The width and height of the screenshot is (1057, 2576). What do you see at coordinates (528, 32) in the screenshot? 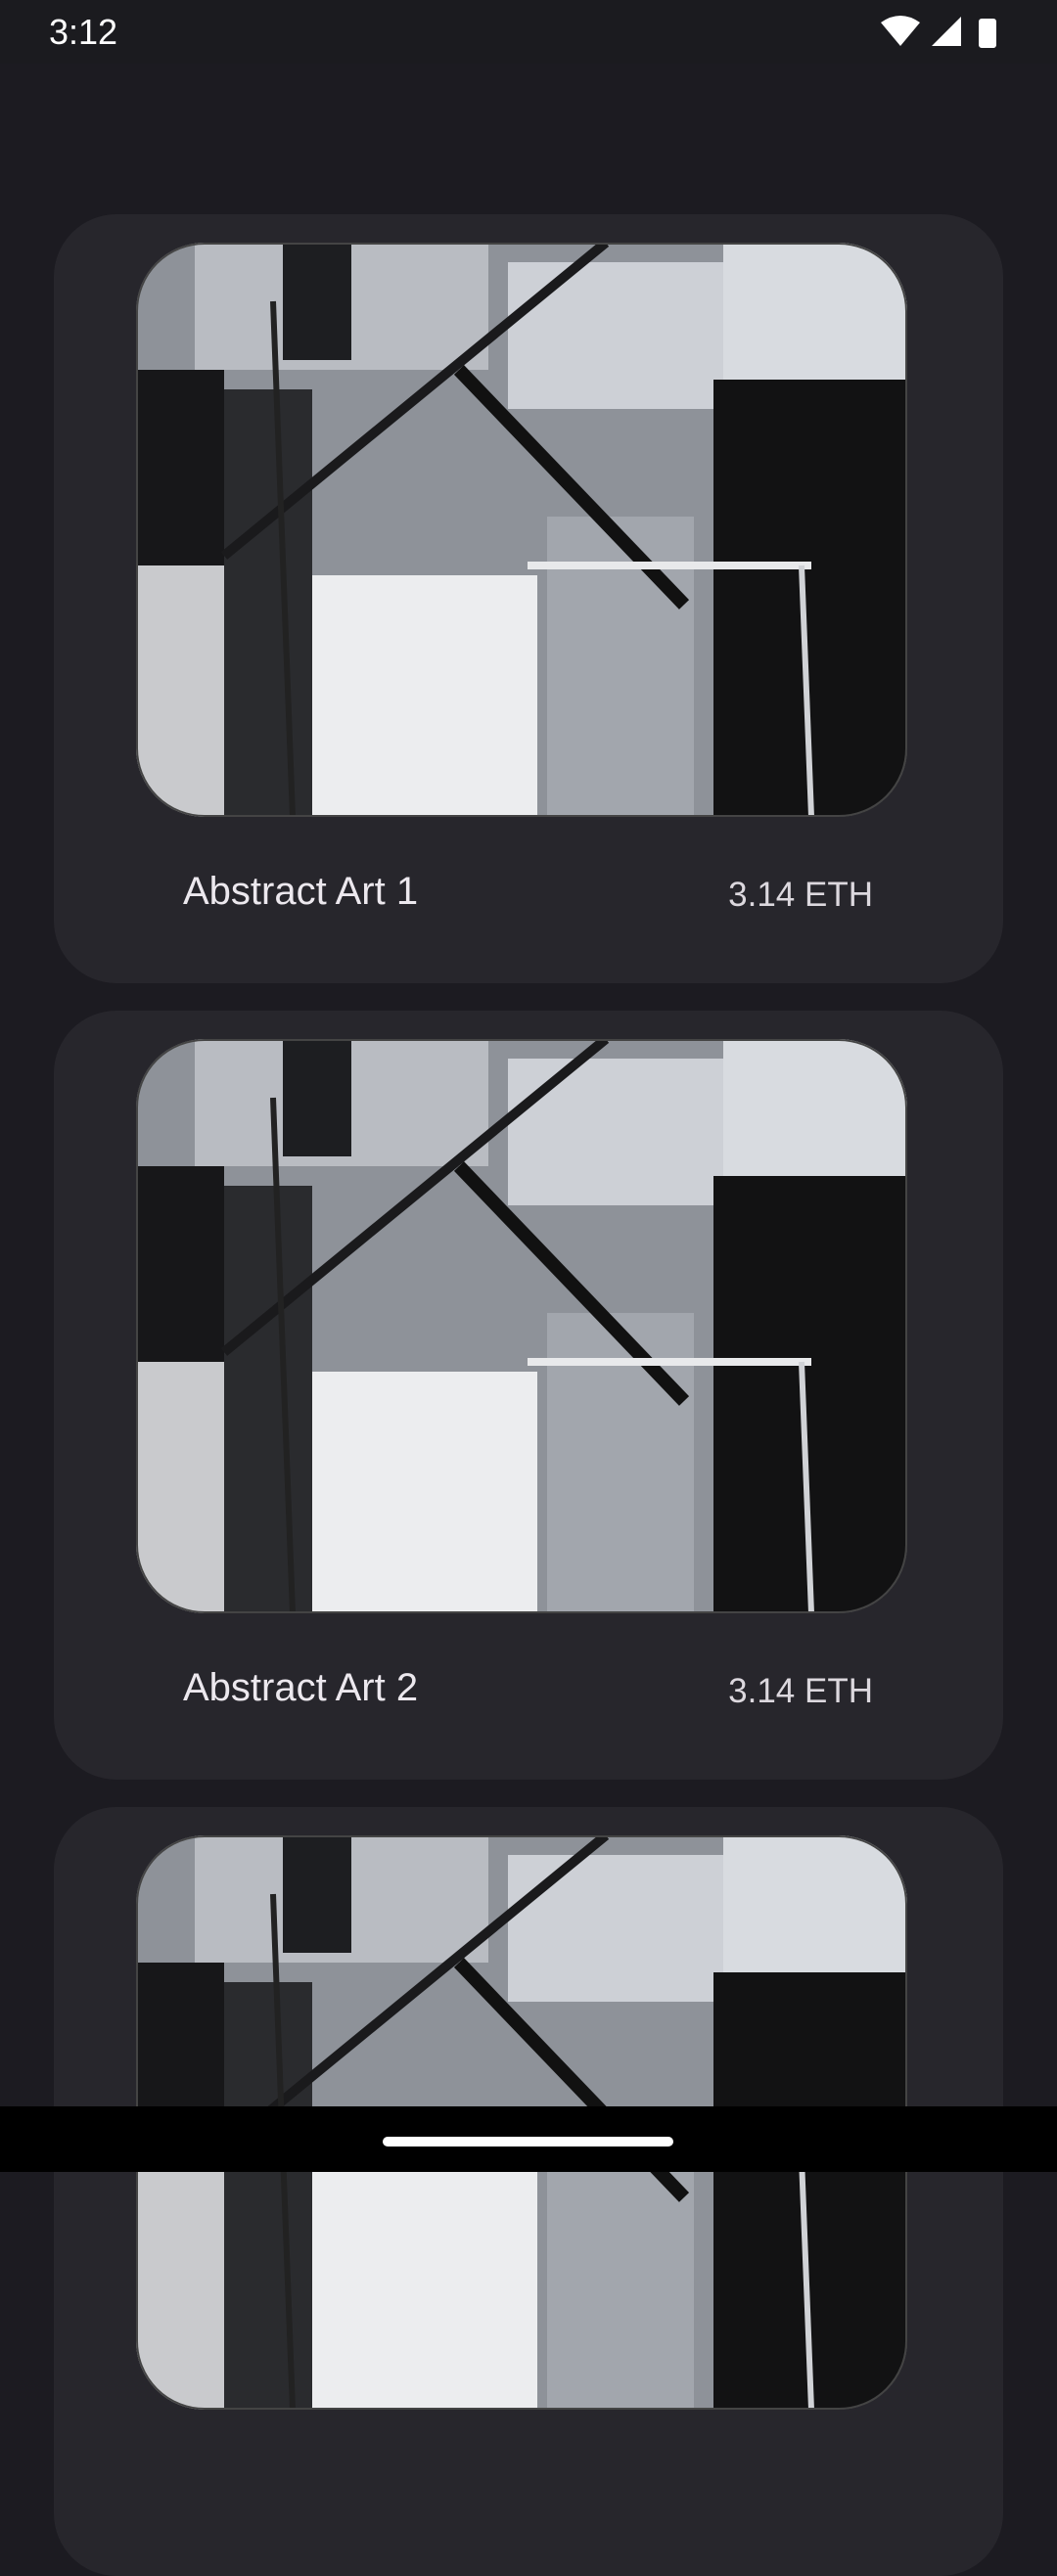
I see `status-bar: 3:12` at bounding box center [528, 32].